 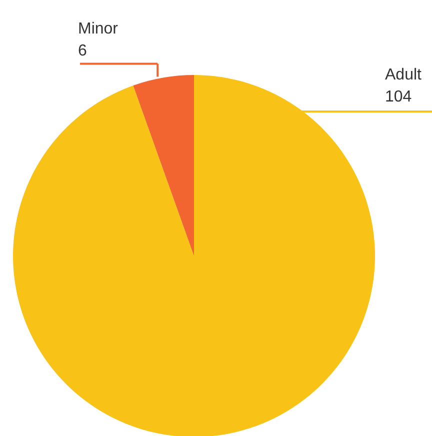 I want to click on data-label: 104, so click(x=398, y=97).